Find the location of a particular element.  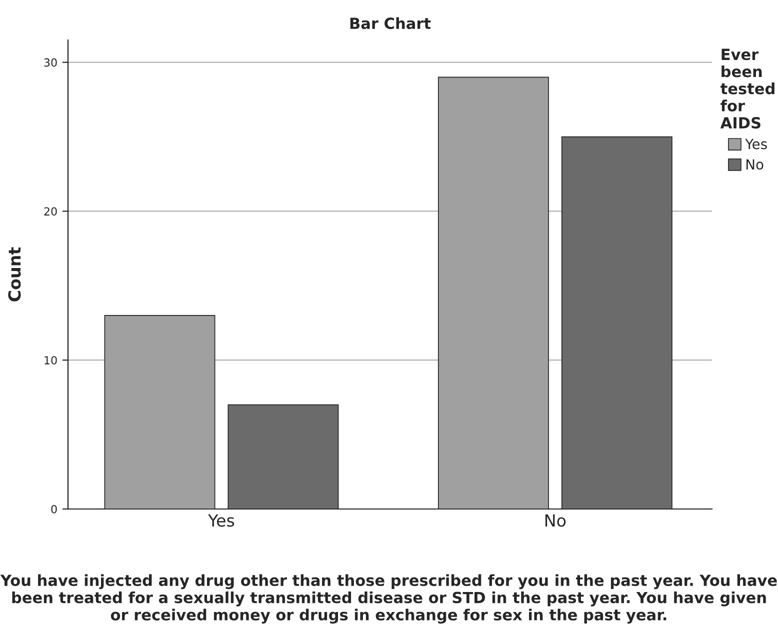

y-tick-label: 20 is located at coordinates (50, 211).